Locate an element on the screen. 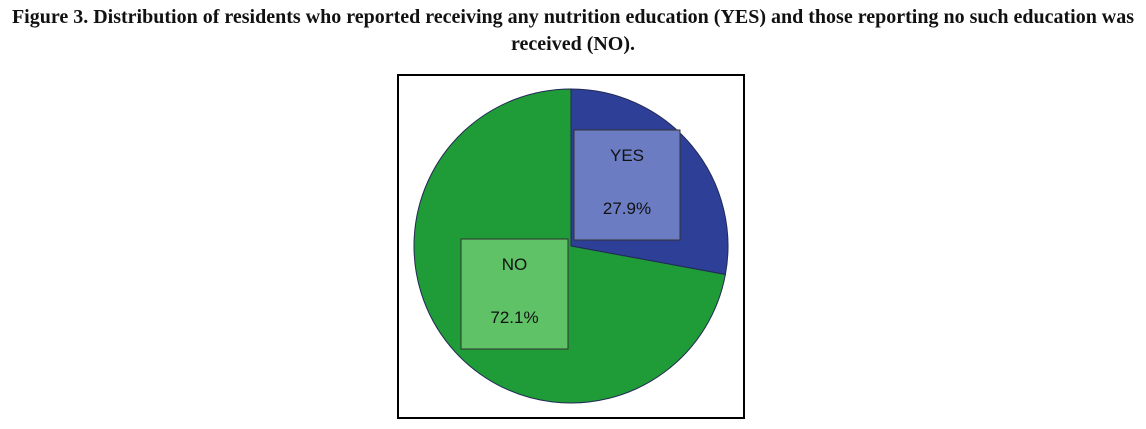 This screenshot has height=429, width=1146. slice-value-label: 27.9% is located at coordinates (627, 208).